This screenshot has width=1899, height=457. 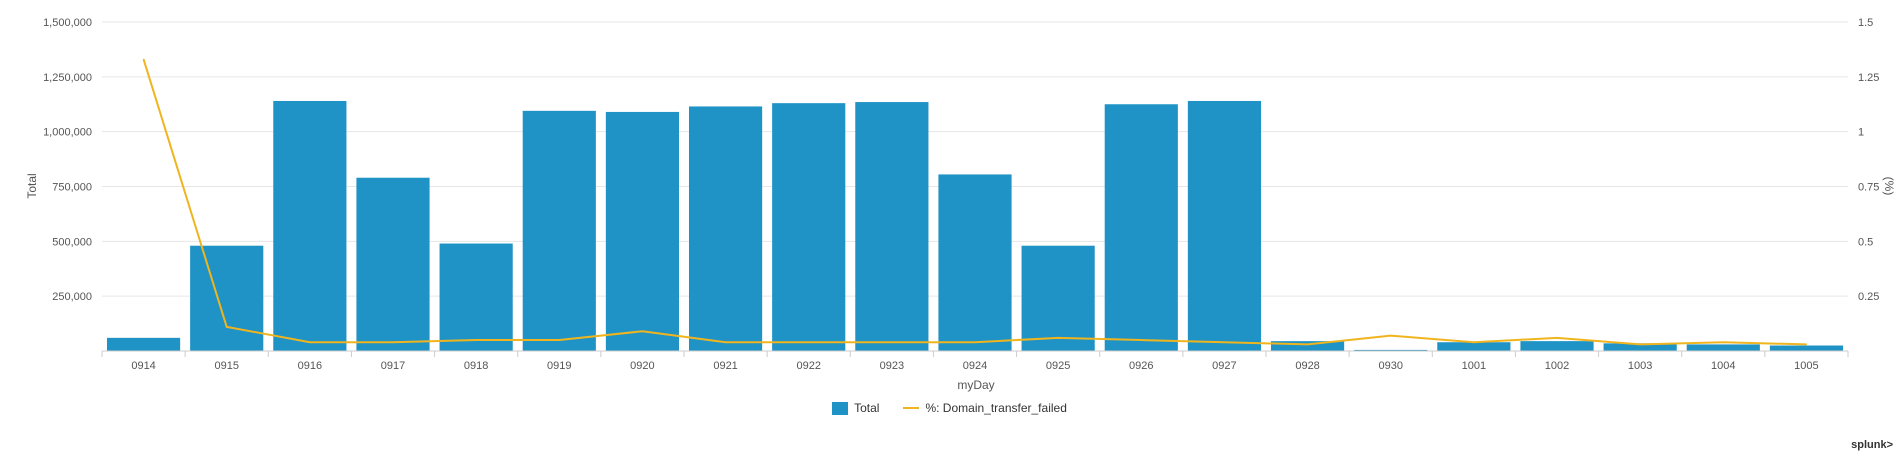 What do you see at coordinates (1868, 78) in the screenshot?
I see `y2-tick-label: 1.25` at bounding box center [1868, 78].